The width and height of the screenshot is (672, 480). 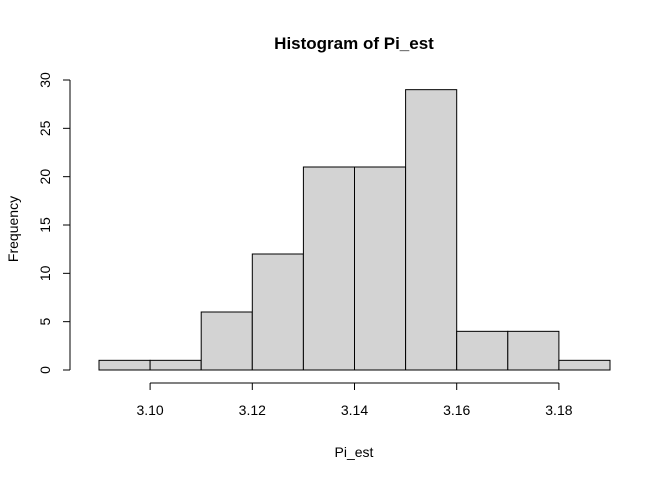 What do you see at coordinates (45, 80) in the screenshot?
I see `y-tick-label: 30` at bounding box center [45, 80].